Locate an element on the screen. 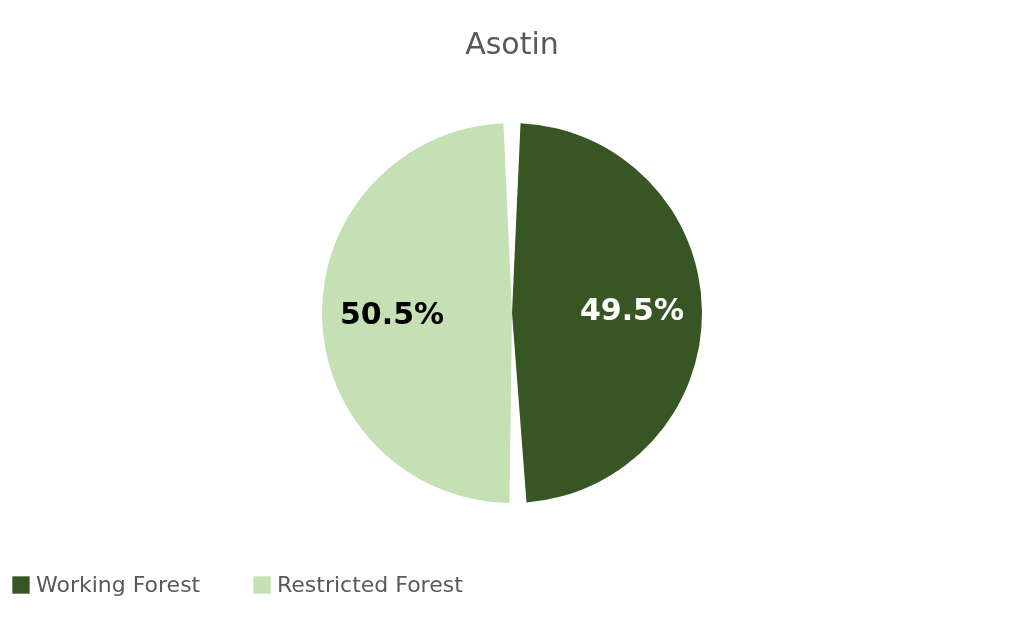 The width and height of the screenshot is (1024, 626). data-label: 49.5% is located at coordinates (632, 310).